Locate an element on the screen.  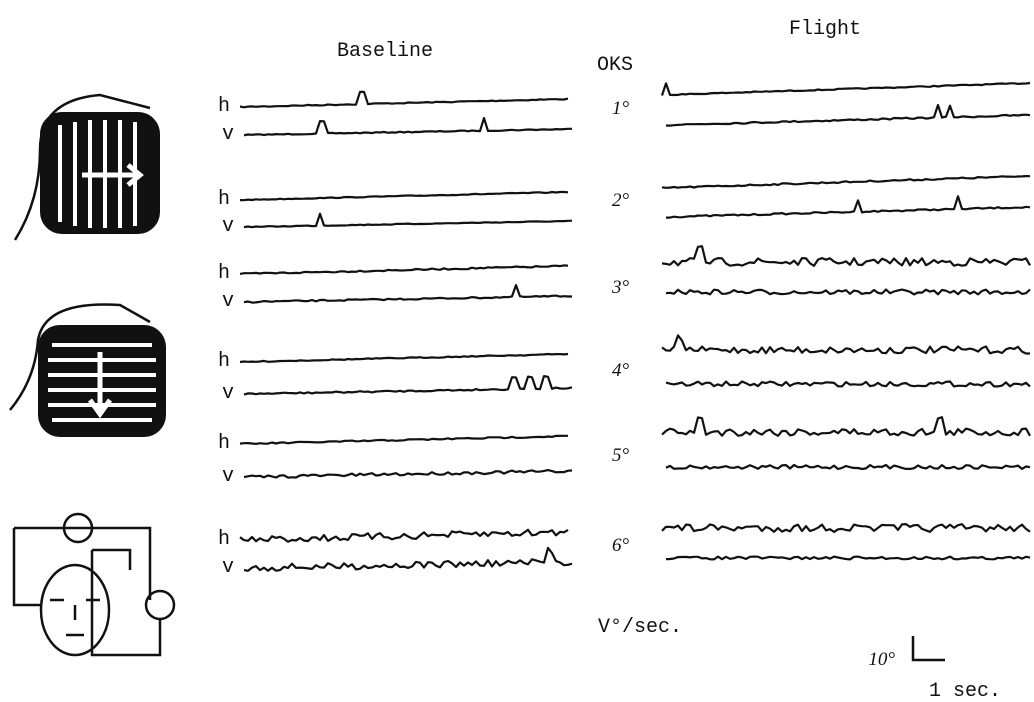
unit-label: V°/sec. is located at coordinates (640, 627).